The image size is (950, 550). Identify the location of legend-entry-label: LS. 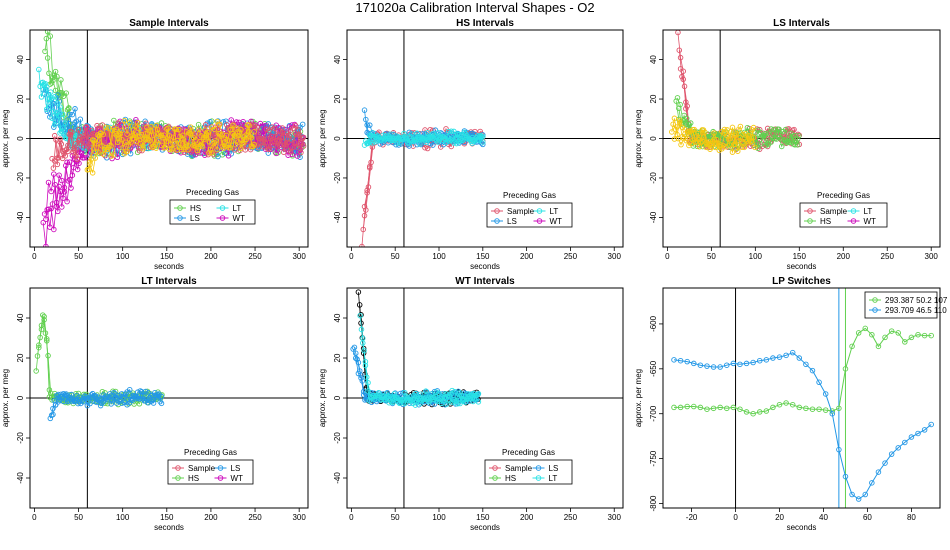
(236, 468).